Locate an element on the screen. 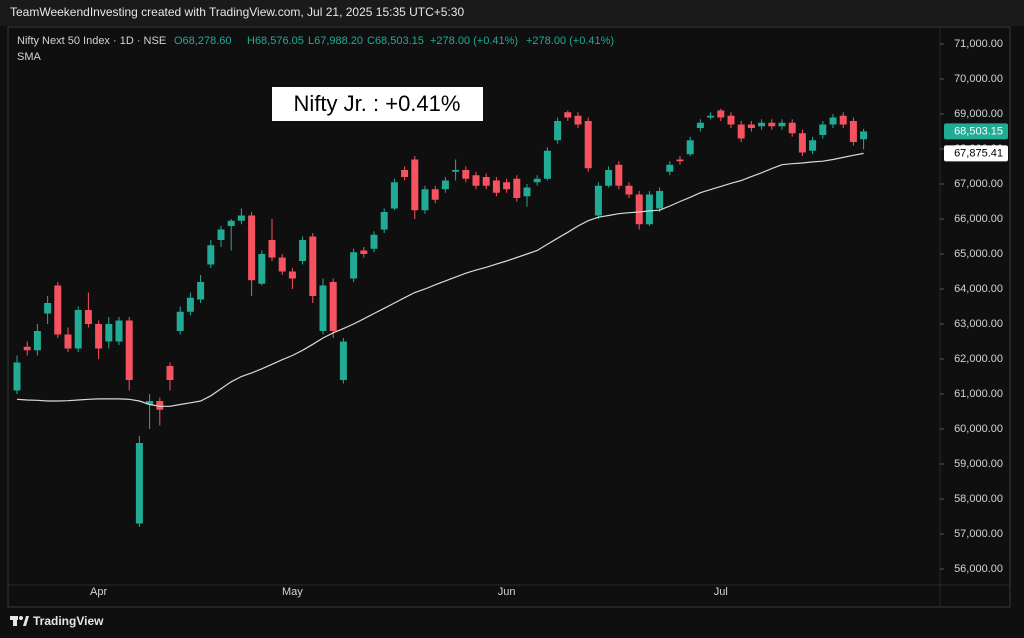  legend-sma: SMA is located at coordinates (29, 57).